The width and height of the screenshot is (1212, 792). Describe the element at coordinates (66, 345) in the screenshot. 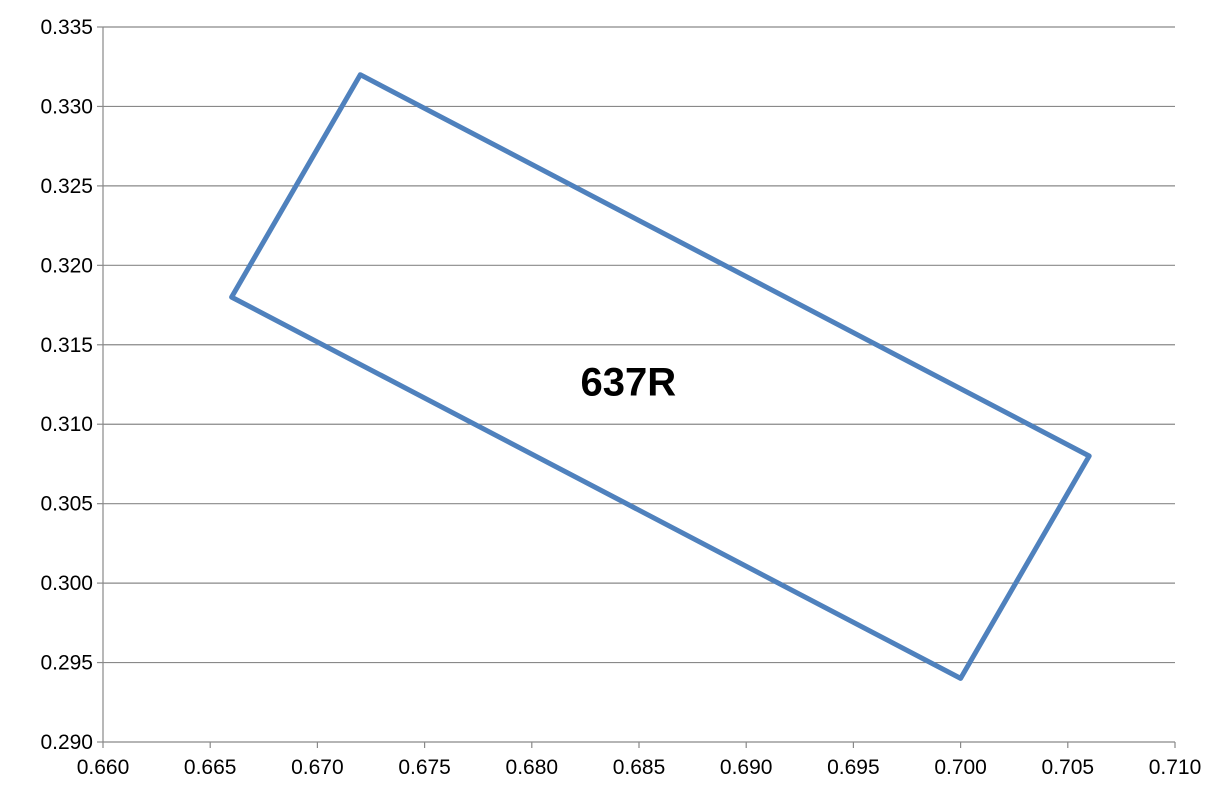

I see `y-tick-label: 0.315` at that location.